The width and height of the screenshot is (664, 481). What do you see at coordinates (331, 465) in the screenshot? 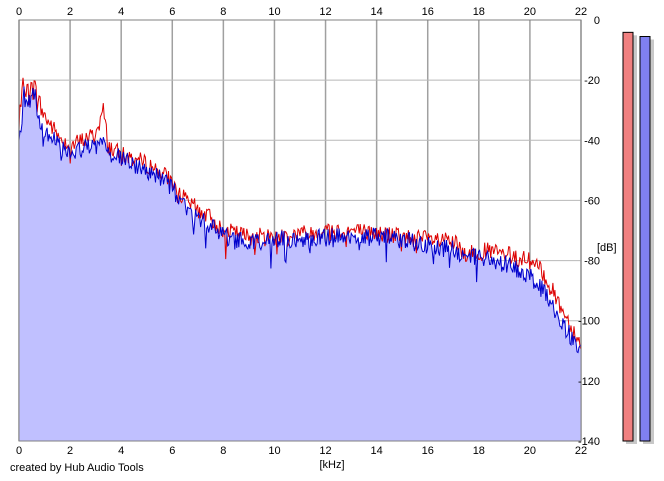
I see `x-axis-label: [kHz]` at bounding box center [331, 465].